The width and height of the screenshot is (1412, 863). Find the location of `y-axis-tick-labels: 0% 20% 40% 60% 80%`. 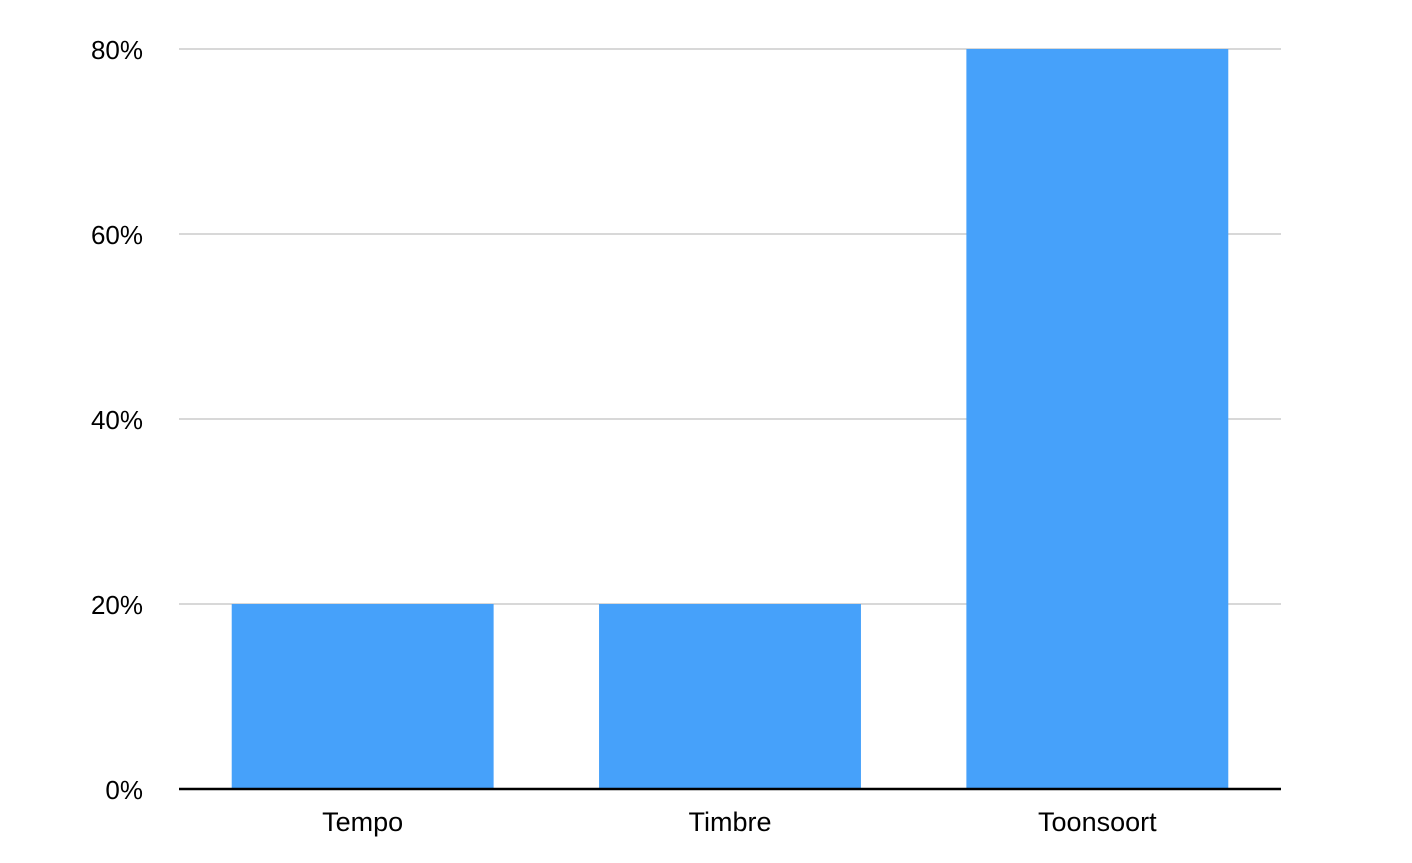

y-axis-tick-labels: 0% 20% 40% 60% 80% is located at coordinates (117, 420).